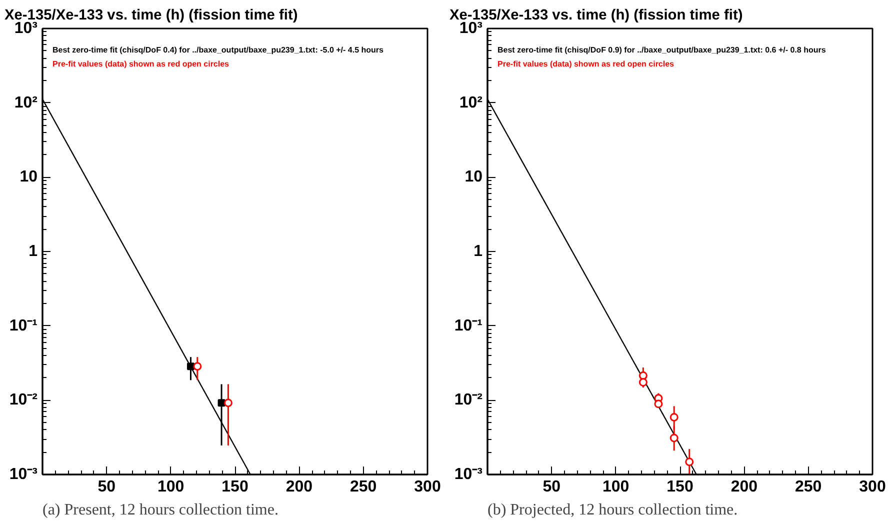 This screenshot has height=523, width=890. Describe the element at coordinates (218, 50) in the screenshot. I see `annotation: Best zero-time fit (chisq/DoF 0.4) for ../baxe_output/baxe_pu239_1.txt: -5.0 +/- 4.5 hours` at that location.